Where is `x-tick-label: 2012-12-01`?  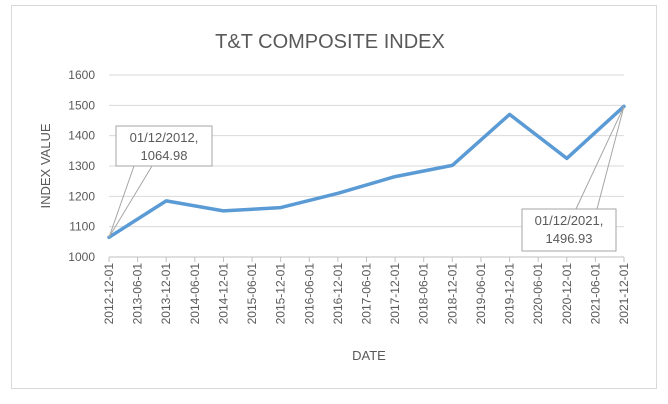 x-tick-label: 2012-12-01 is located at coordinates (109, 294).